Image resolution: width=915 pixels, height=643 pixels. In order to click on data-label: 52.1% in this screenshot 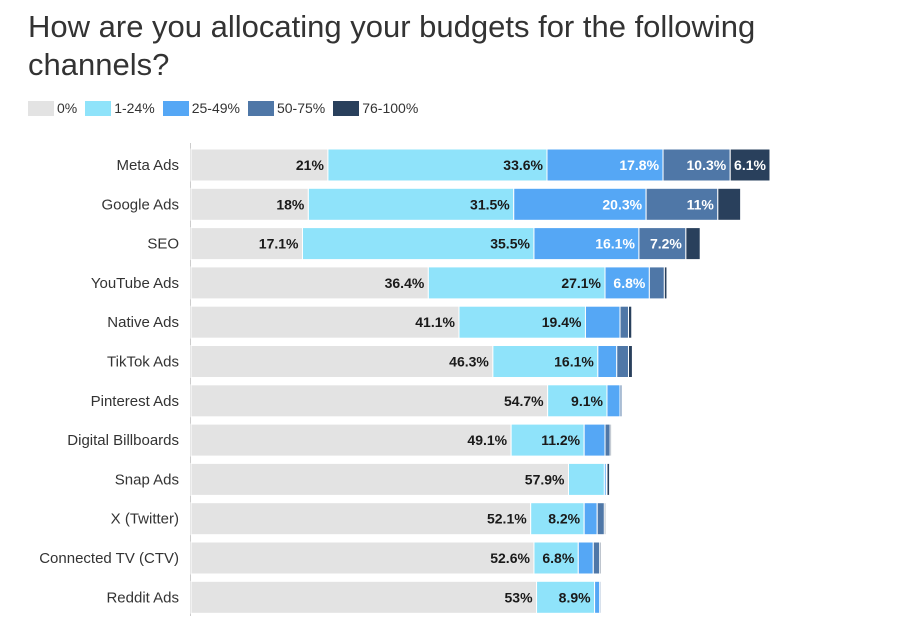, I will do `click(507, 519)`.